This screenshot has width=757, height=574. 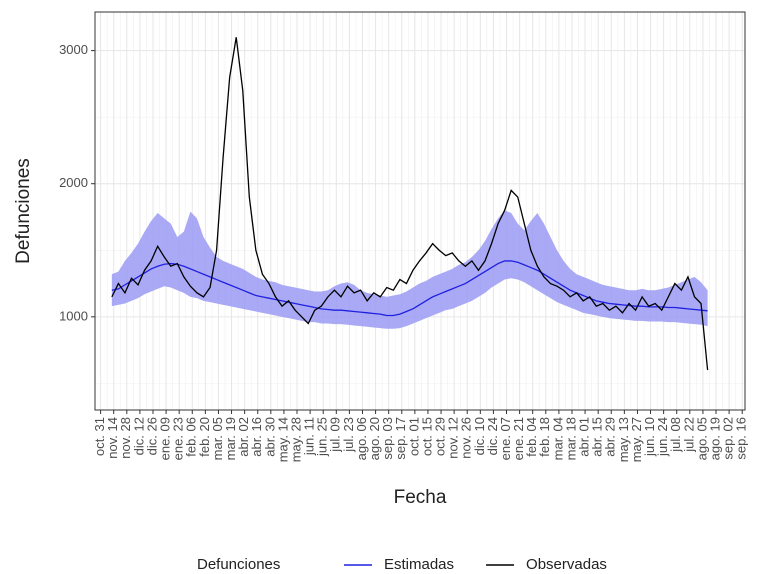 I want to click on x-tick-label: mar. 19, so click(x=230, y=438).